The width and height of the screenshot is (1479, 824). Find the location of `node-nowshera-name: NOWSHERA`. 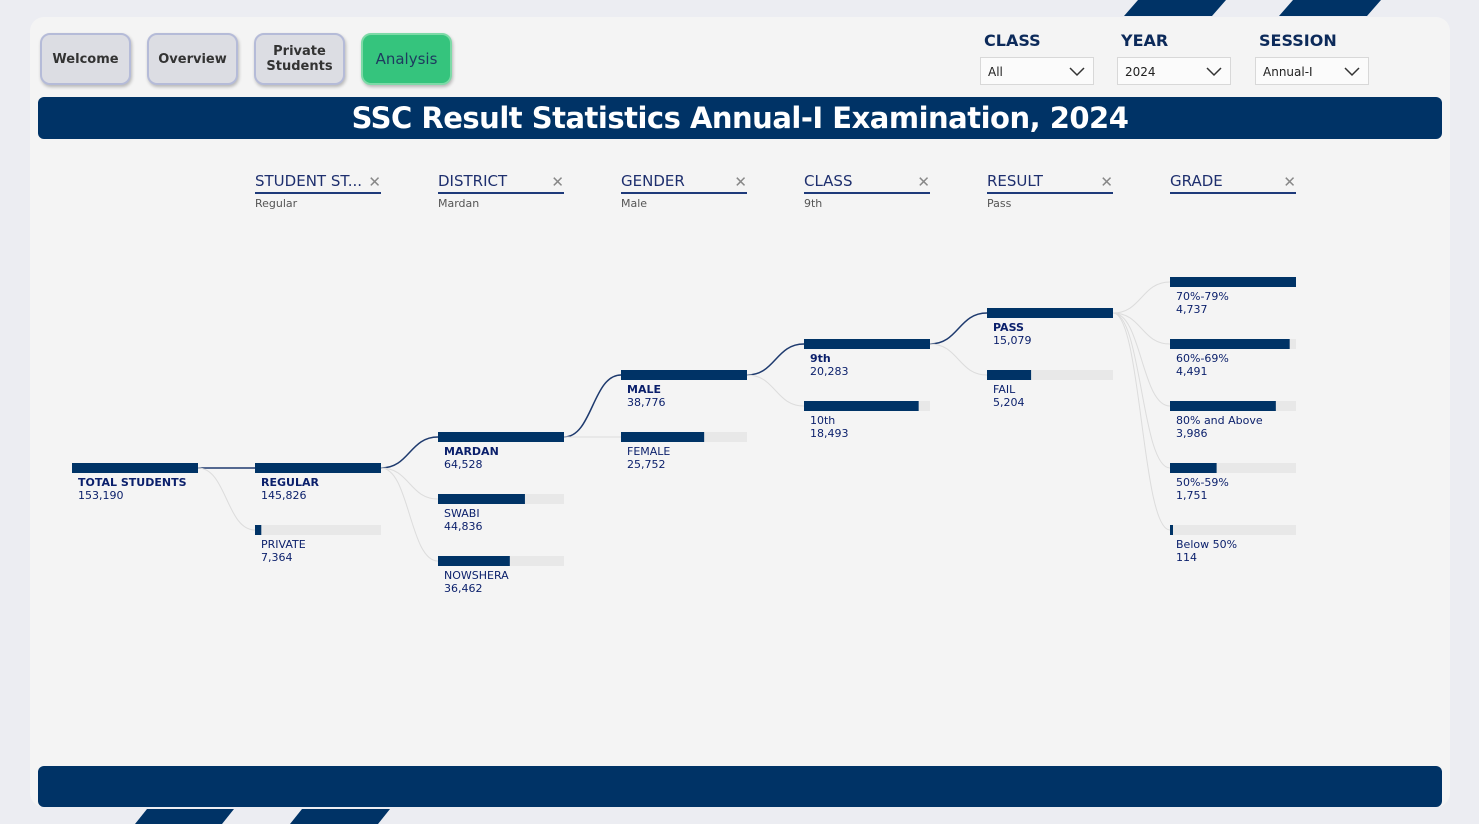

node-nowshera-name: NOWSHERA is located at coordinates (476, 575).